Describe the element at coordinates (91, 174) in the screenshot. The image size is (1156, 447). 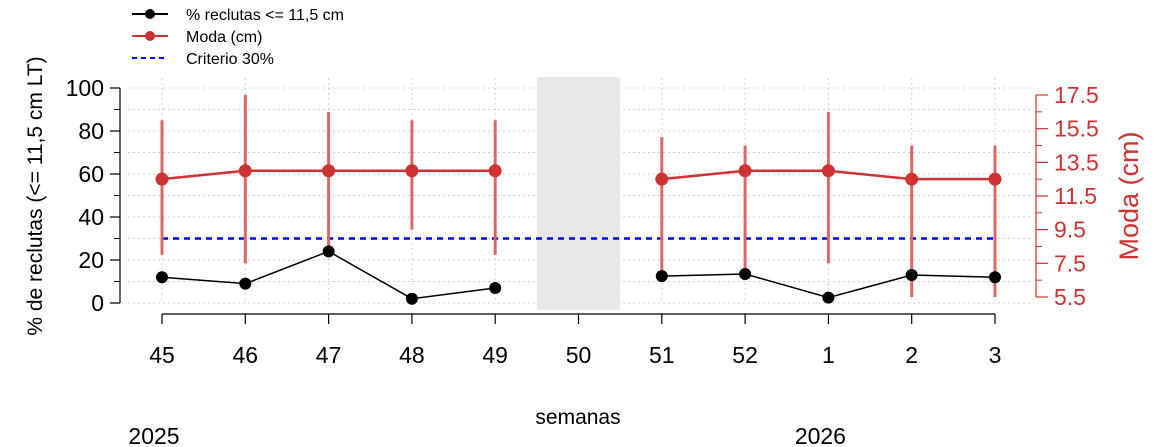
I see `y-tick-label: 60` at that location.